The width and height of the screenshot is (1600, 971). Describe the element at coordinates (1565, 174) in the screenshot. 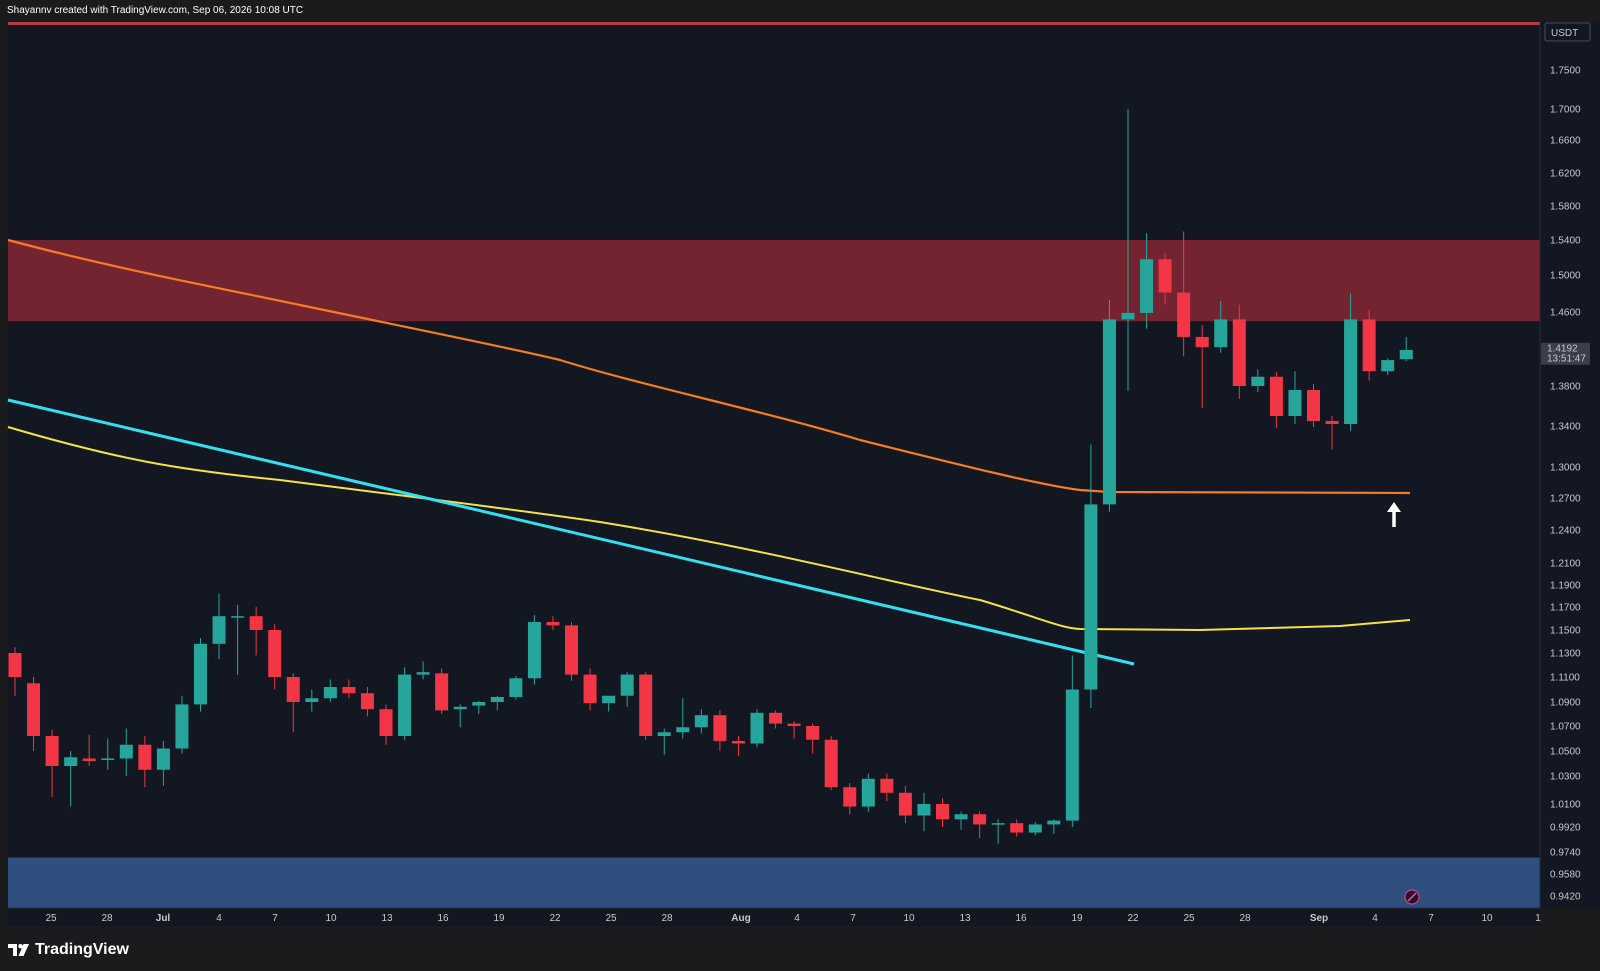

I see `price-tick-label: 1.6200` at that location.